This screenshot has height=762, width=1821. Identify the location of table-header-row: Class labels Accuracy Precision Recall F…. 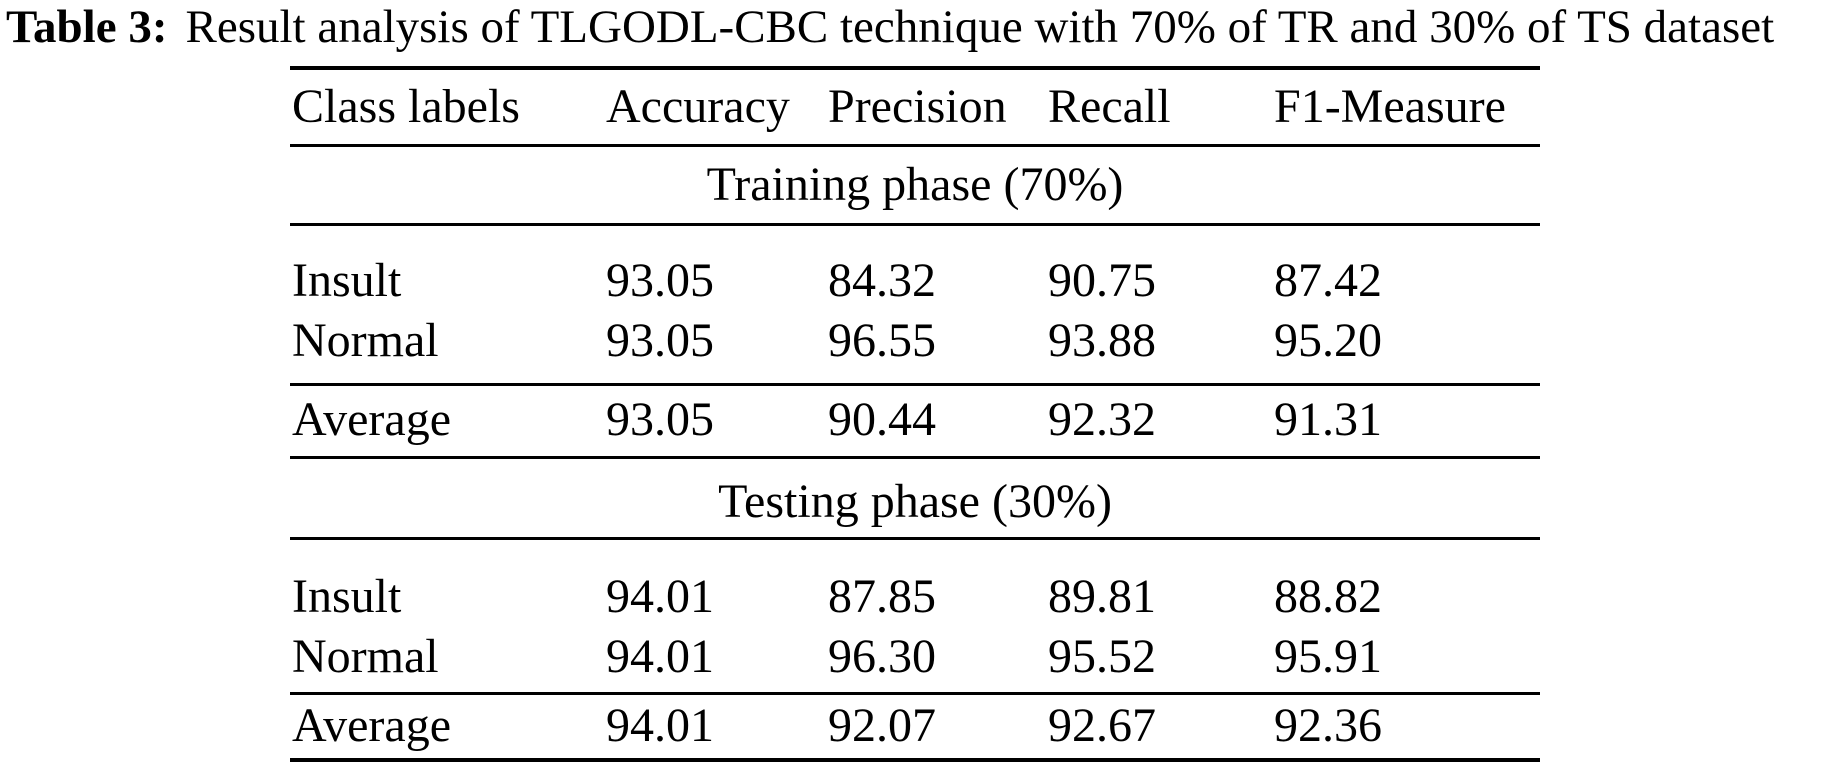
(915, 106).